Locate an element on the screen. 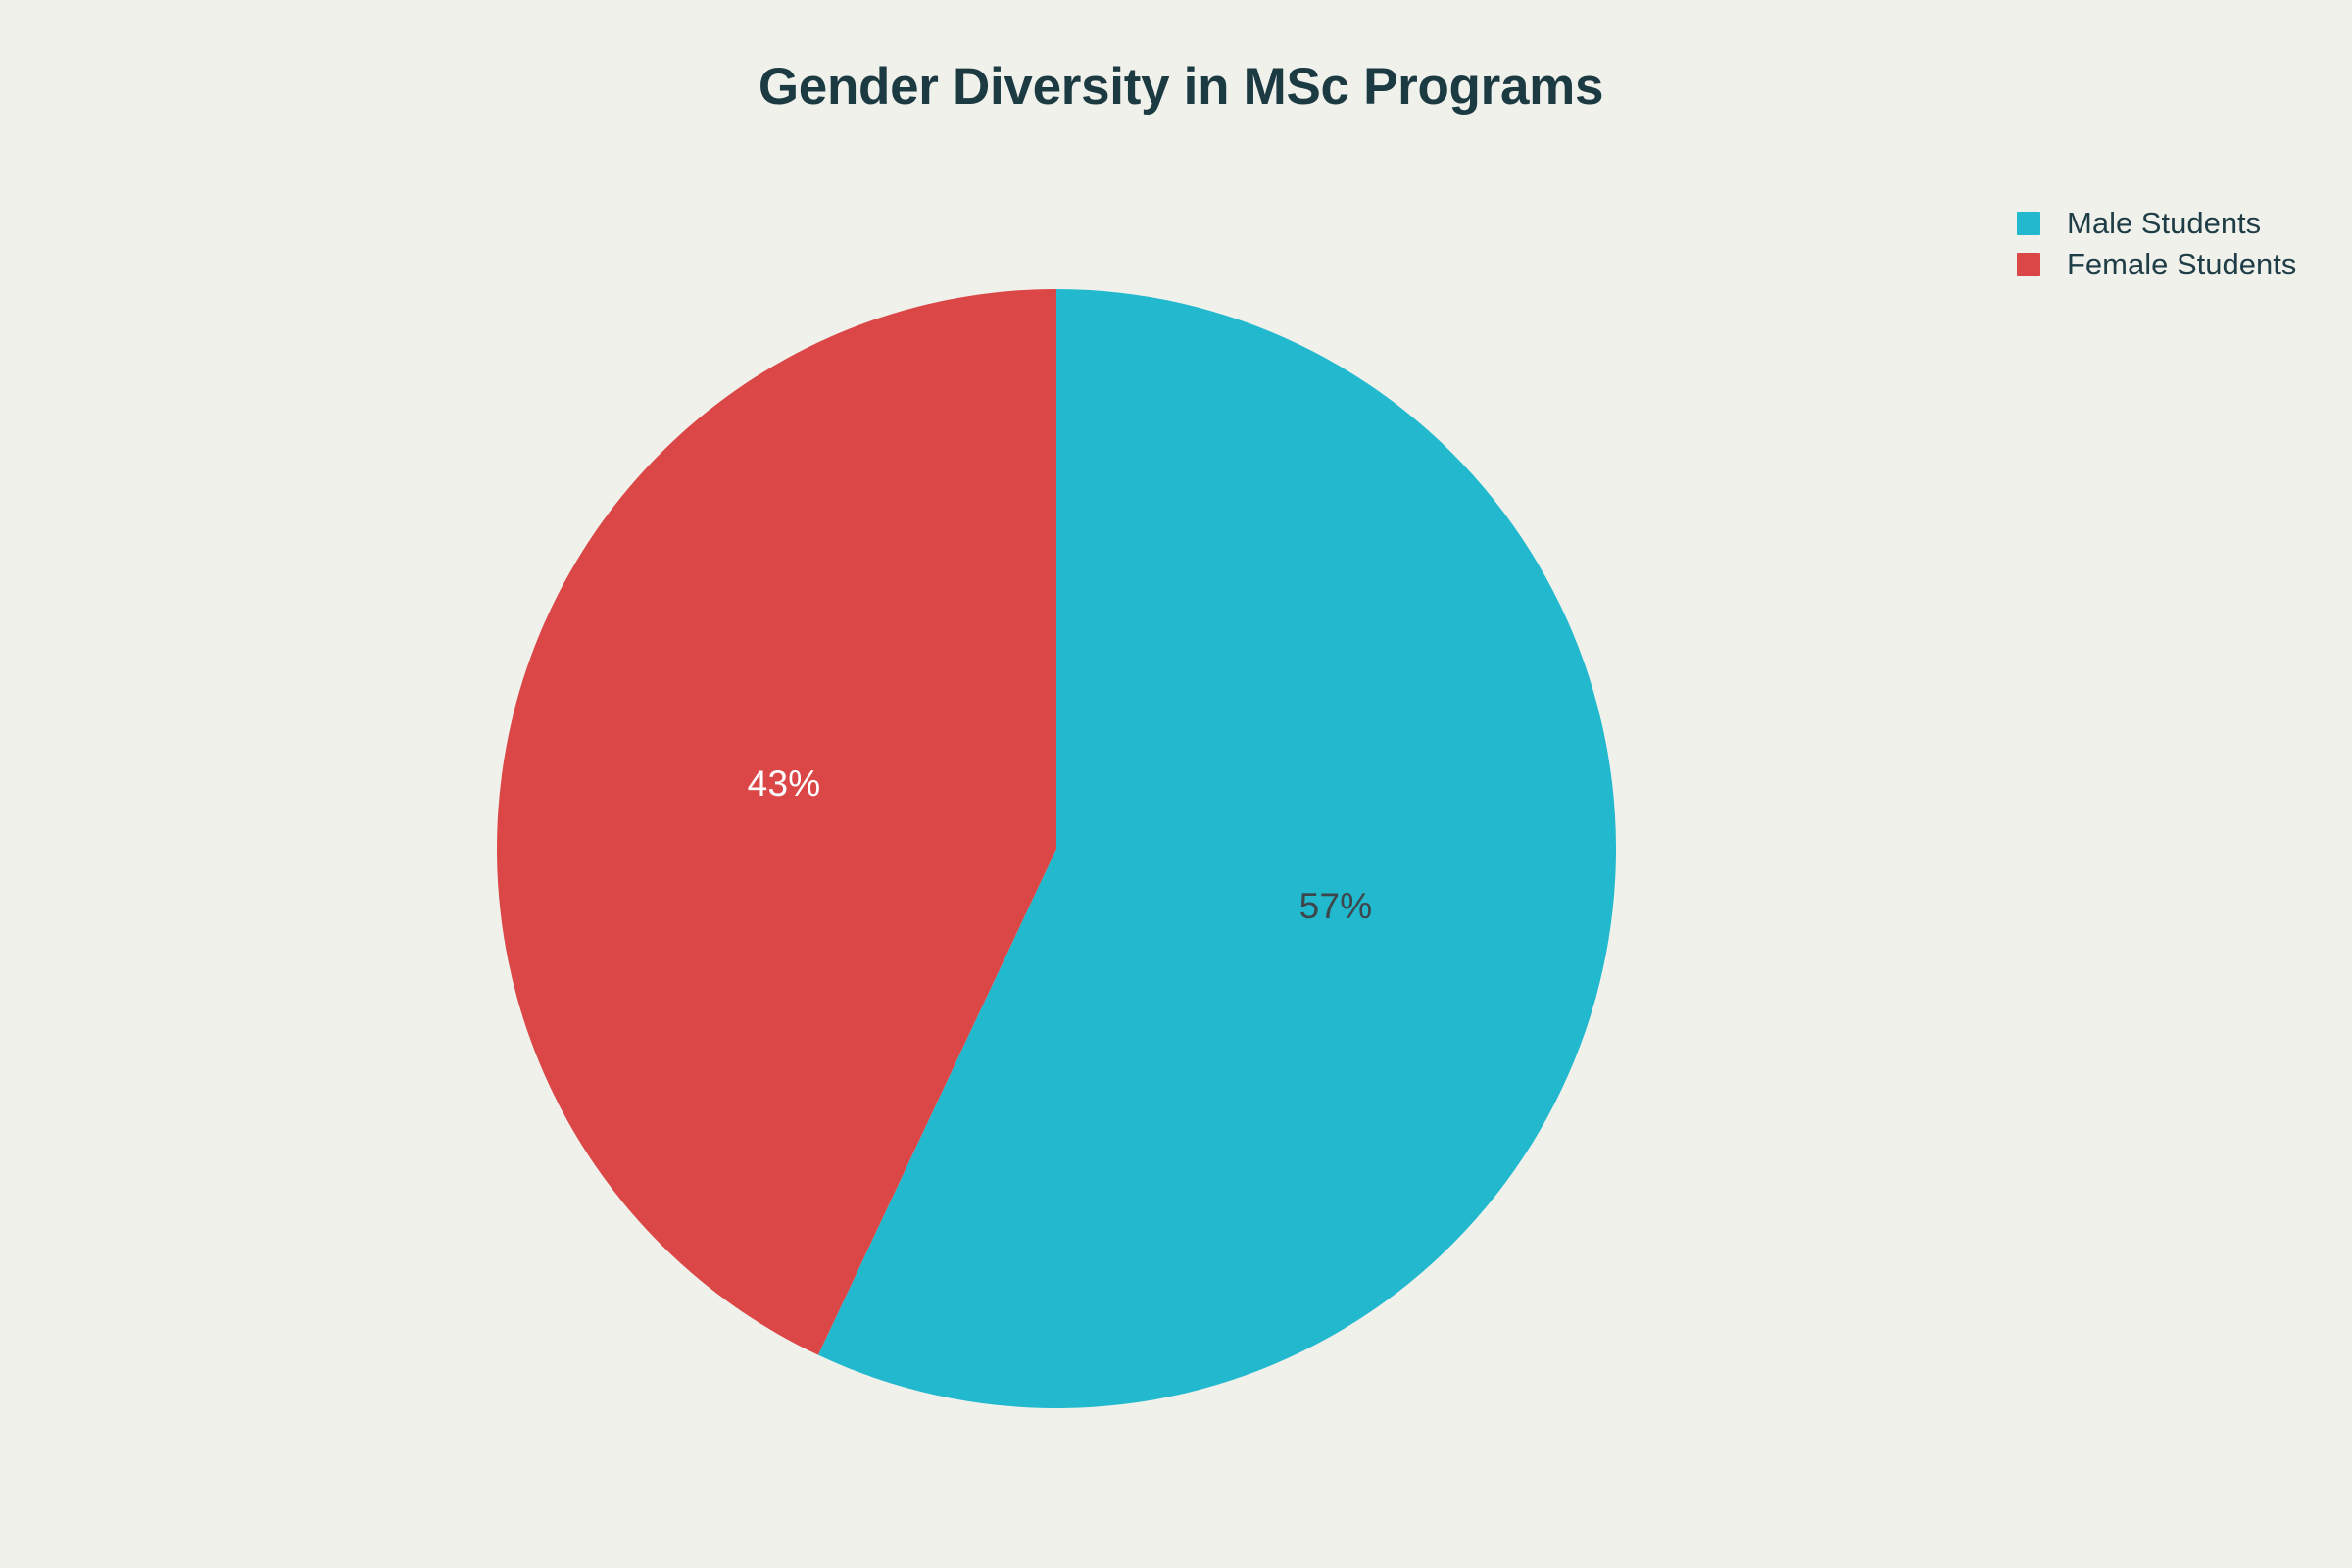  pie-slice-value-female-students: 43% is located at coordinates (784, 783).